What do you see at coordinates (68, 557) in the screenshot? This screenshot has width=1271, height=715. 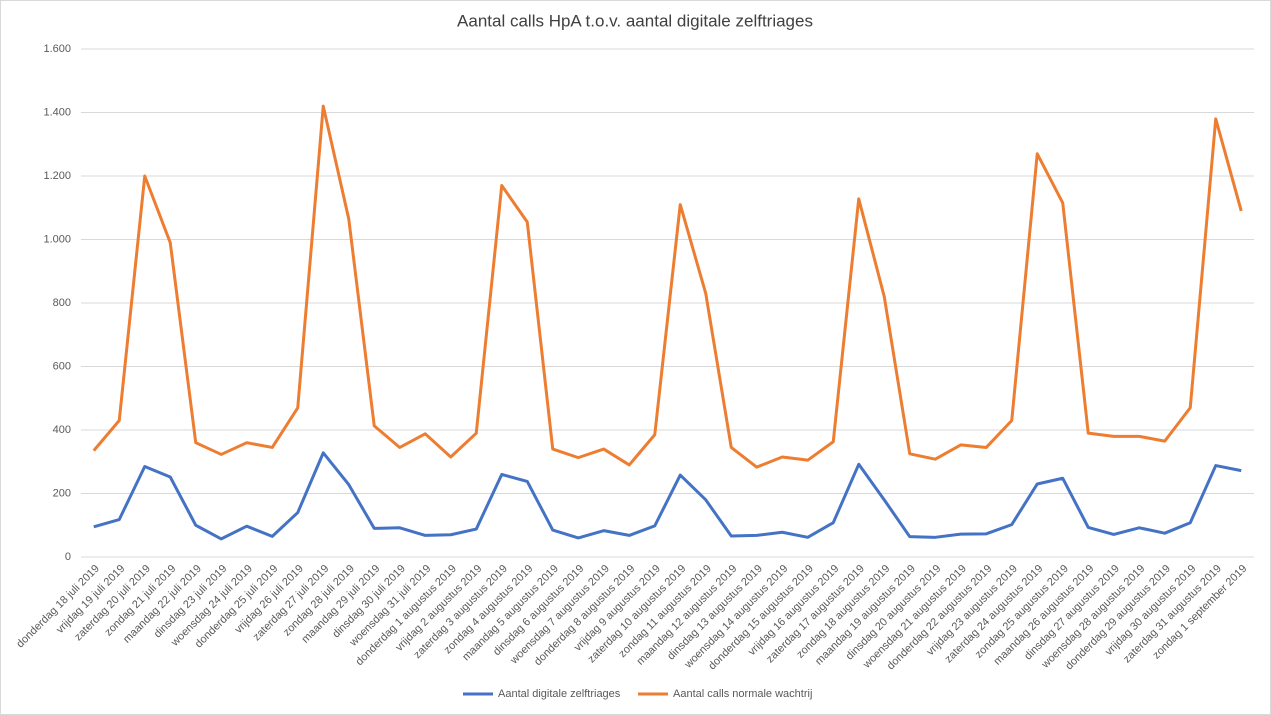 I see `y-tick-label: 0` at bounding box center [68, 557].